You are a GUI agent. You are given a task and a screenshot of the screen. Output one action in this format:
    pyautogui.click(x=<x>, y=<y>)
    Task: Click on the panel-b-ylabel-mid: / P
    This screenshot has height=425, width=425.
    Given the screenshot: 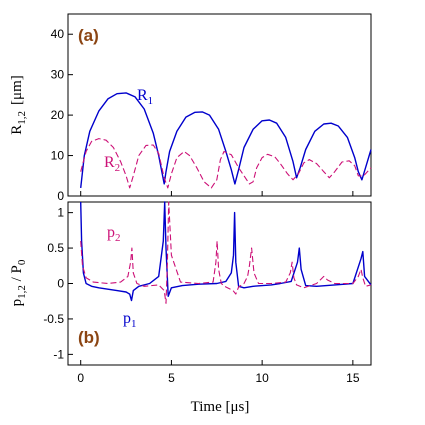 What is the action you would take?
    pyautogui.click(x=17, y=275)
    